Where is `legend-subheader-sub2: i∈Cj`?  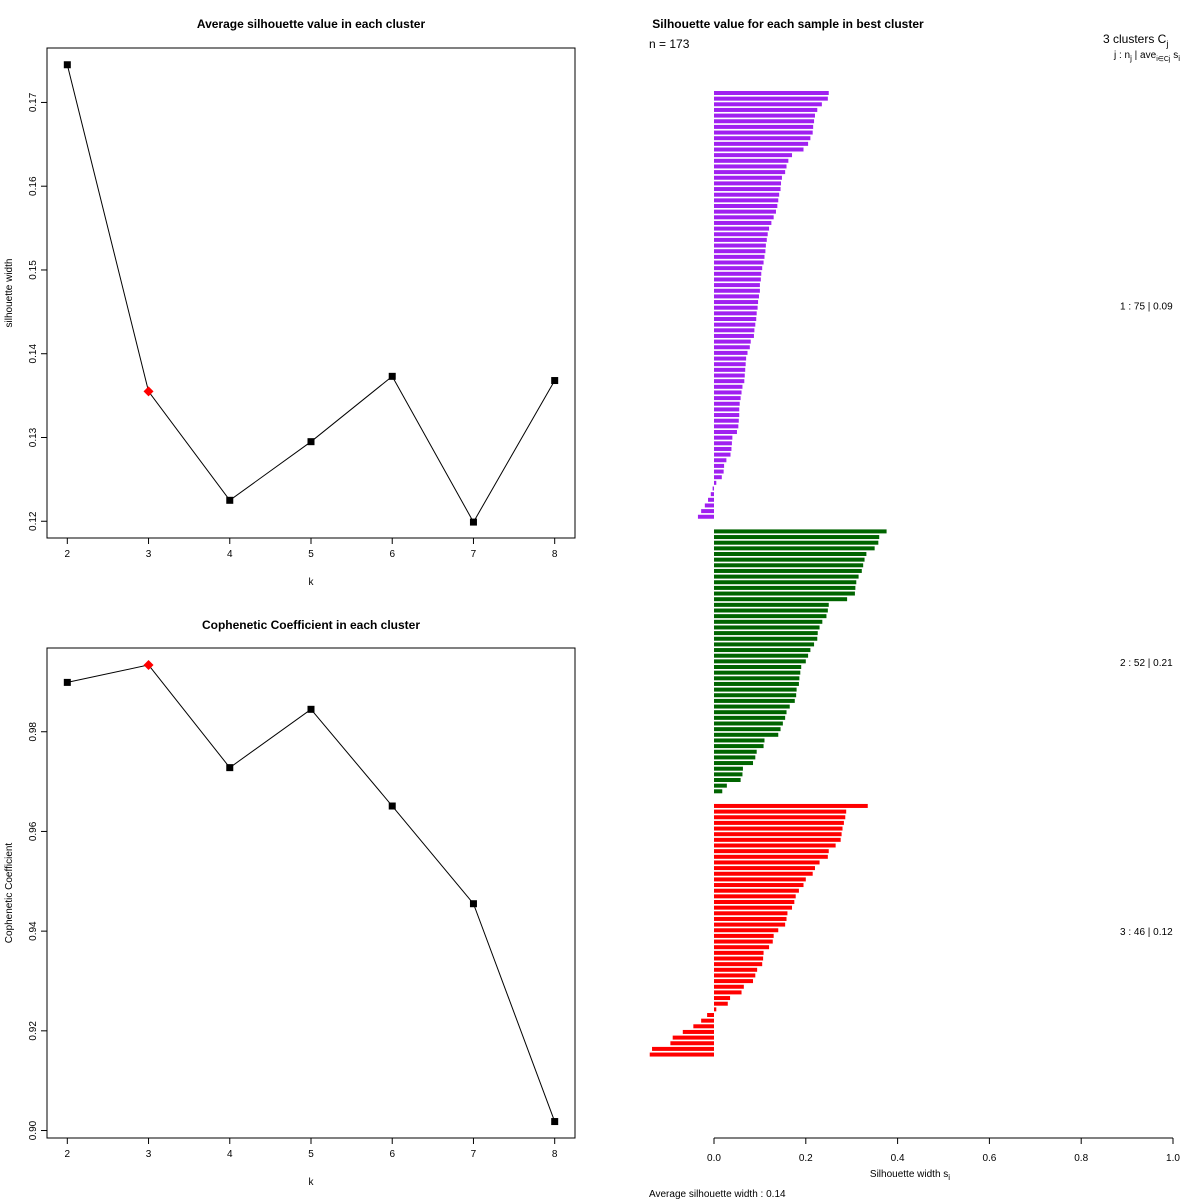
legend-subheader-sub2: i∈Cj is located at coordinates (1163, 59).